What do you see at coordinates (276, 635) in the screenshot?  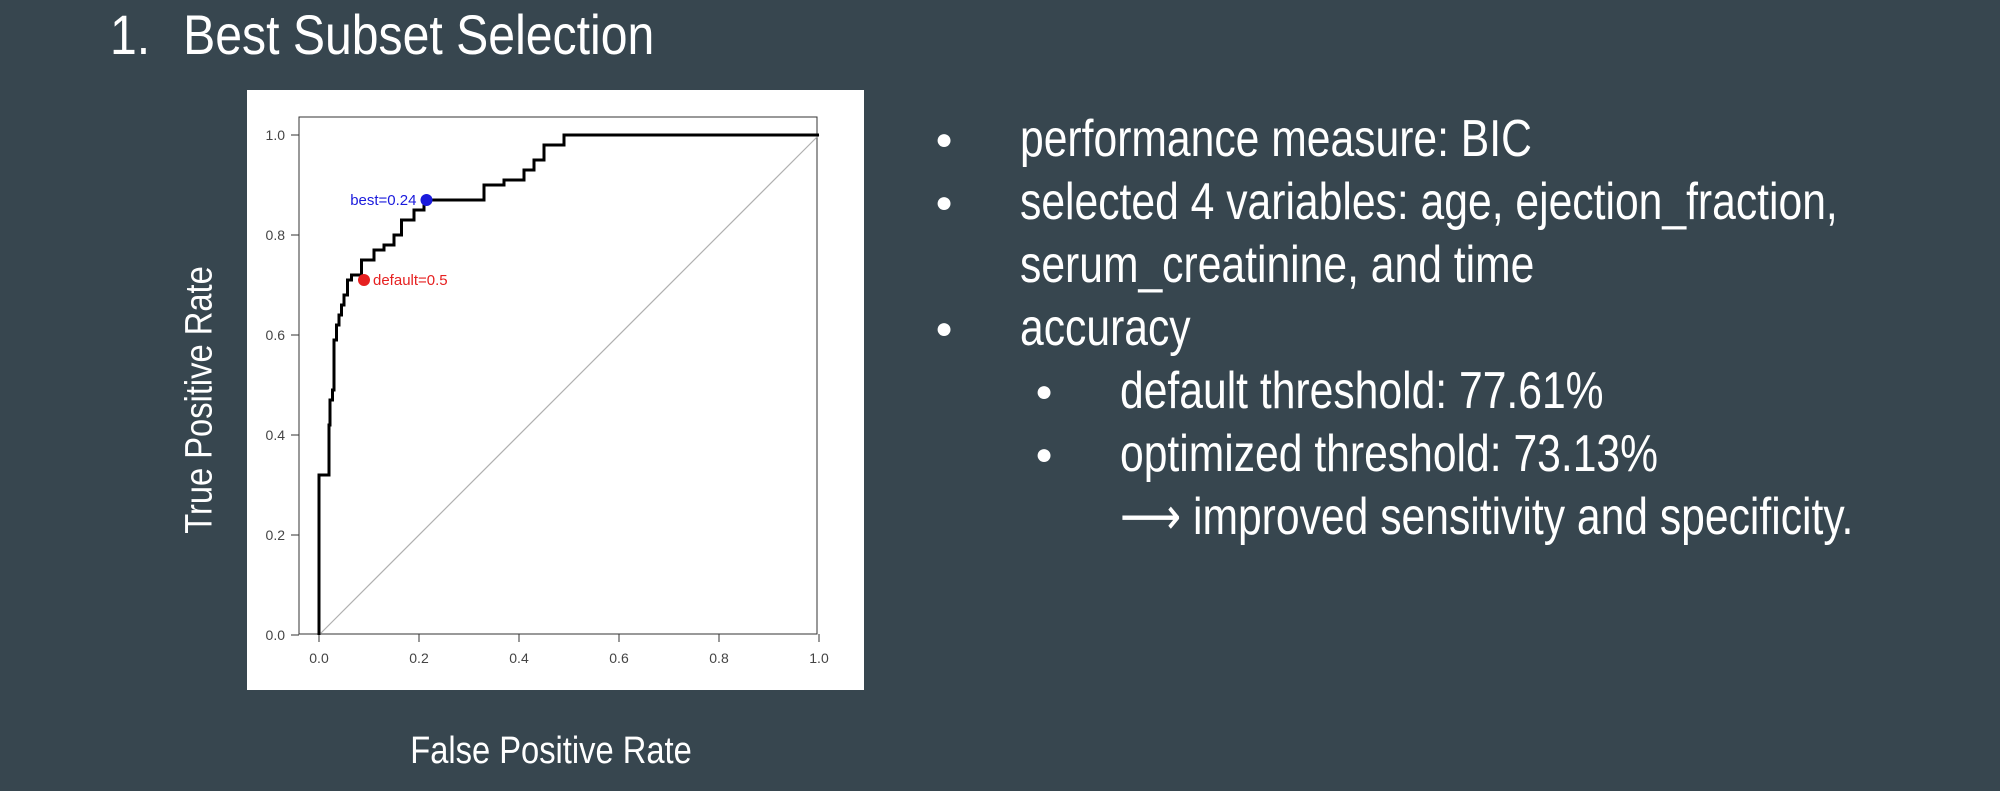 I see `y-tick-label: 0.0` at bounding box center [276, 635].